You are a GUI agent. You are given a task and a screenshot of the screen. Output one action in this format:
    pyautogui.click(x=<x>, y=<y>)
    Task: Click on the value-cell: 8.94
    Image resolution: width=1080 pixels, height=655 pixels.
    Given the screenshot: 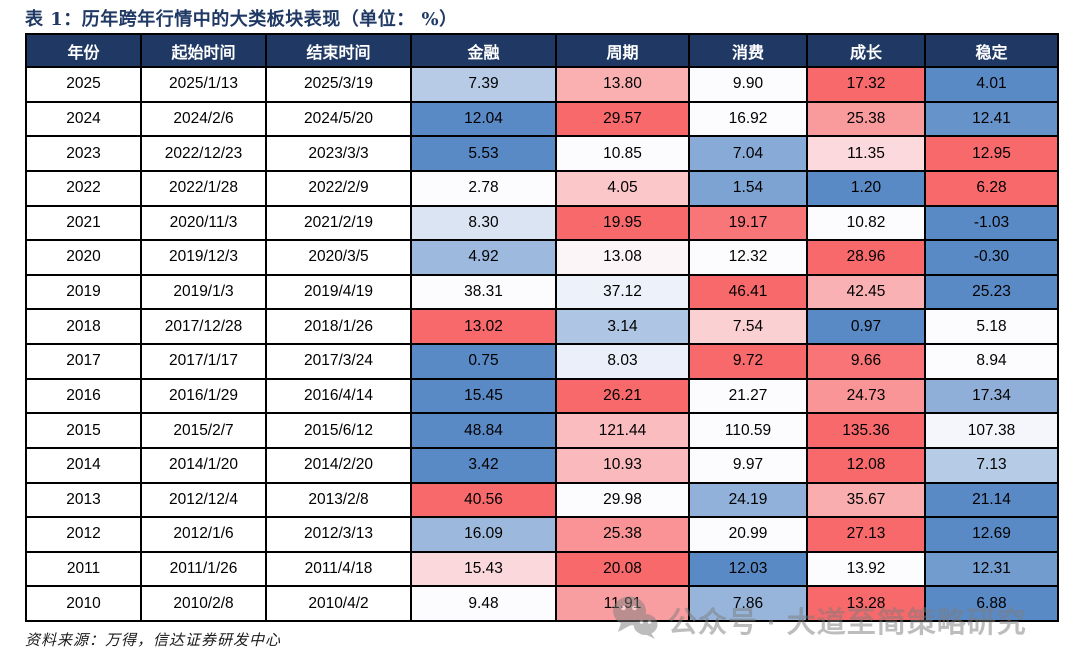 What is the action you would take?
    pyautogui.click(x=991, y=361)
    